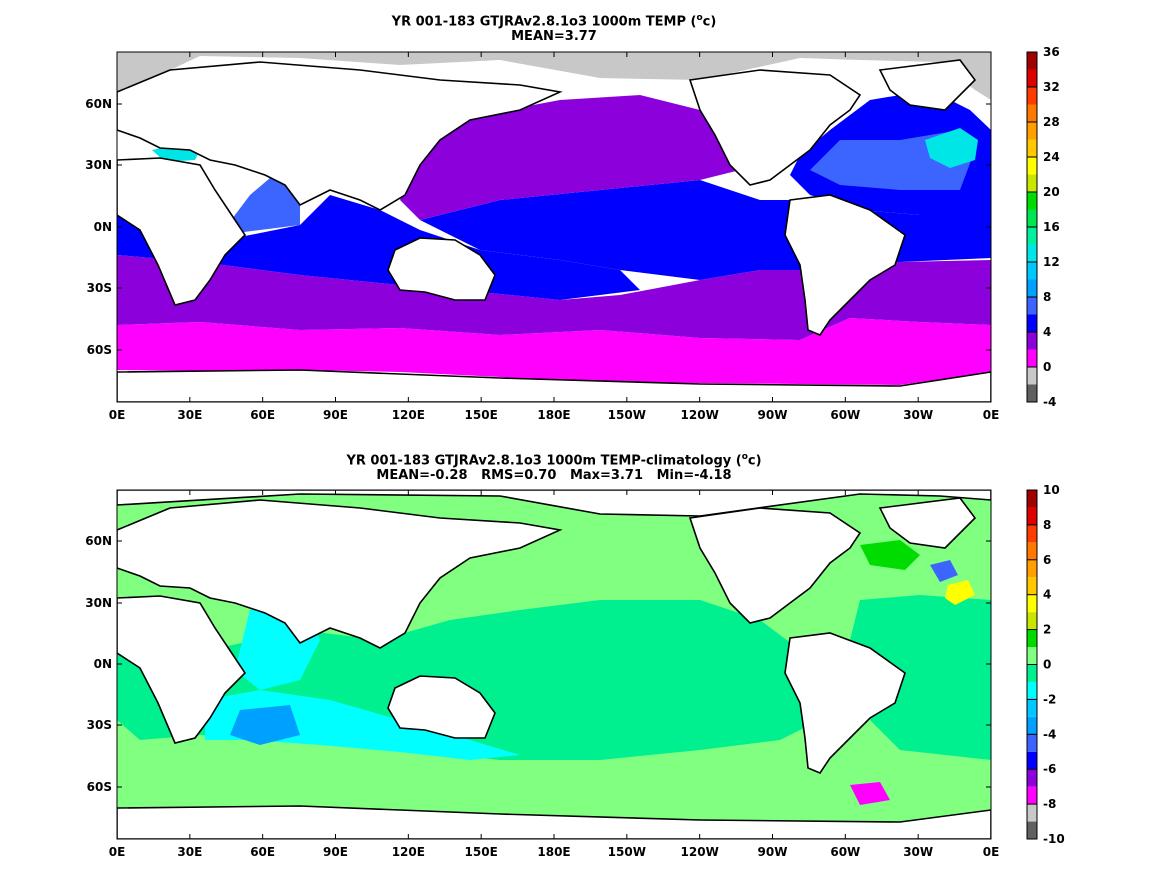 Image resolution: width=1167 pixels, height=875 pixels. Describe the element at coordinates (960, 592) in the screenshot. I see `north-atlantic-yellow-spot` at that location.